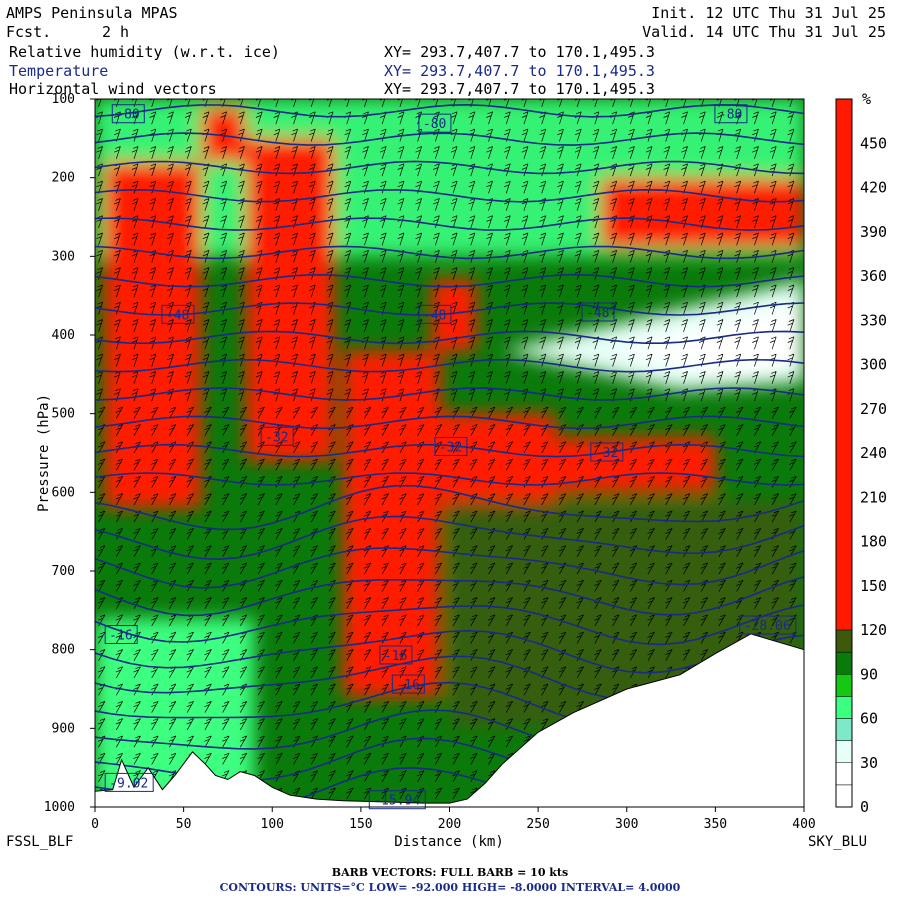  I want to click on init-time: Init. 12 UTC Thu 31 Jul 25, so click(768, 13).